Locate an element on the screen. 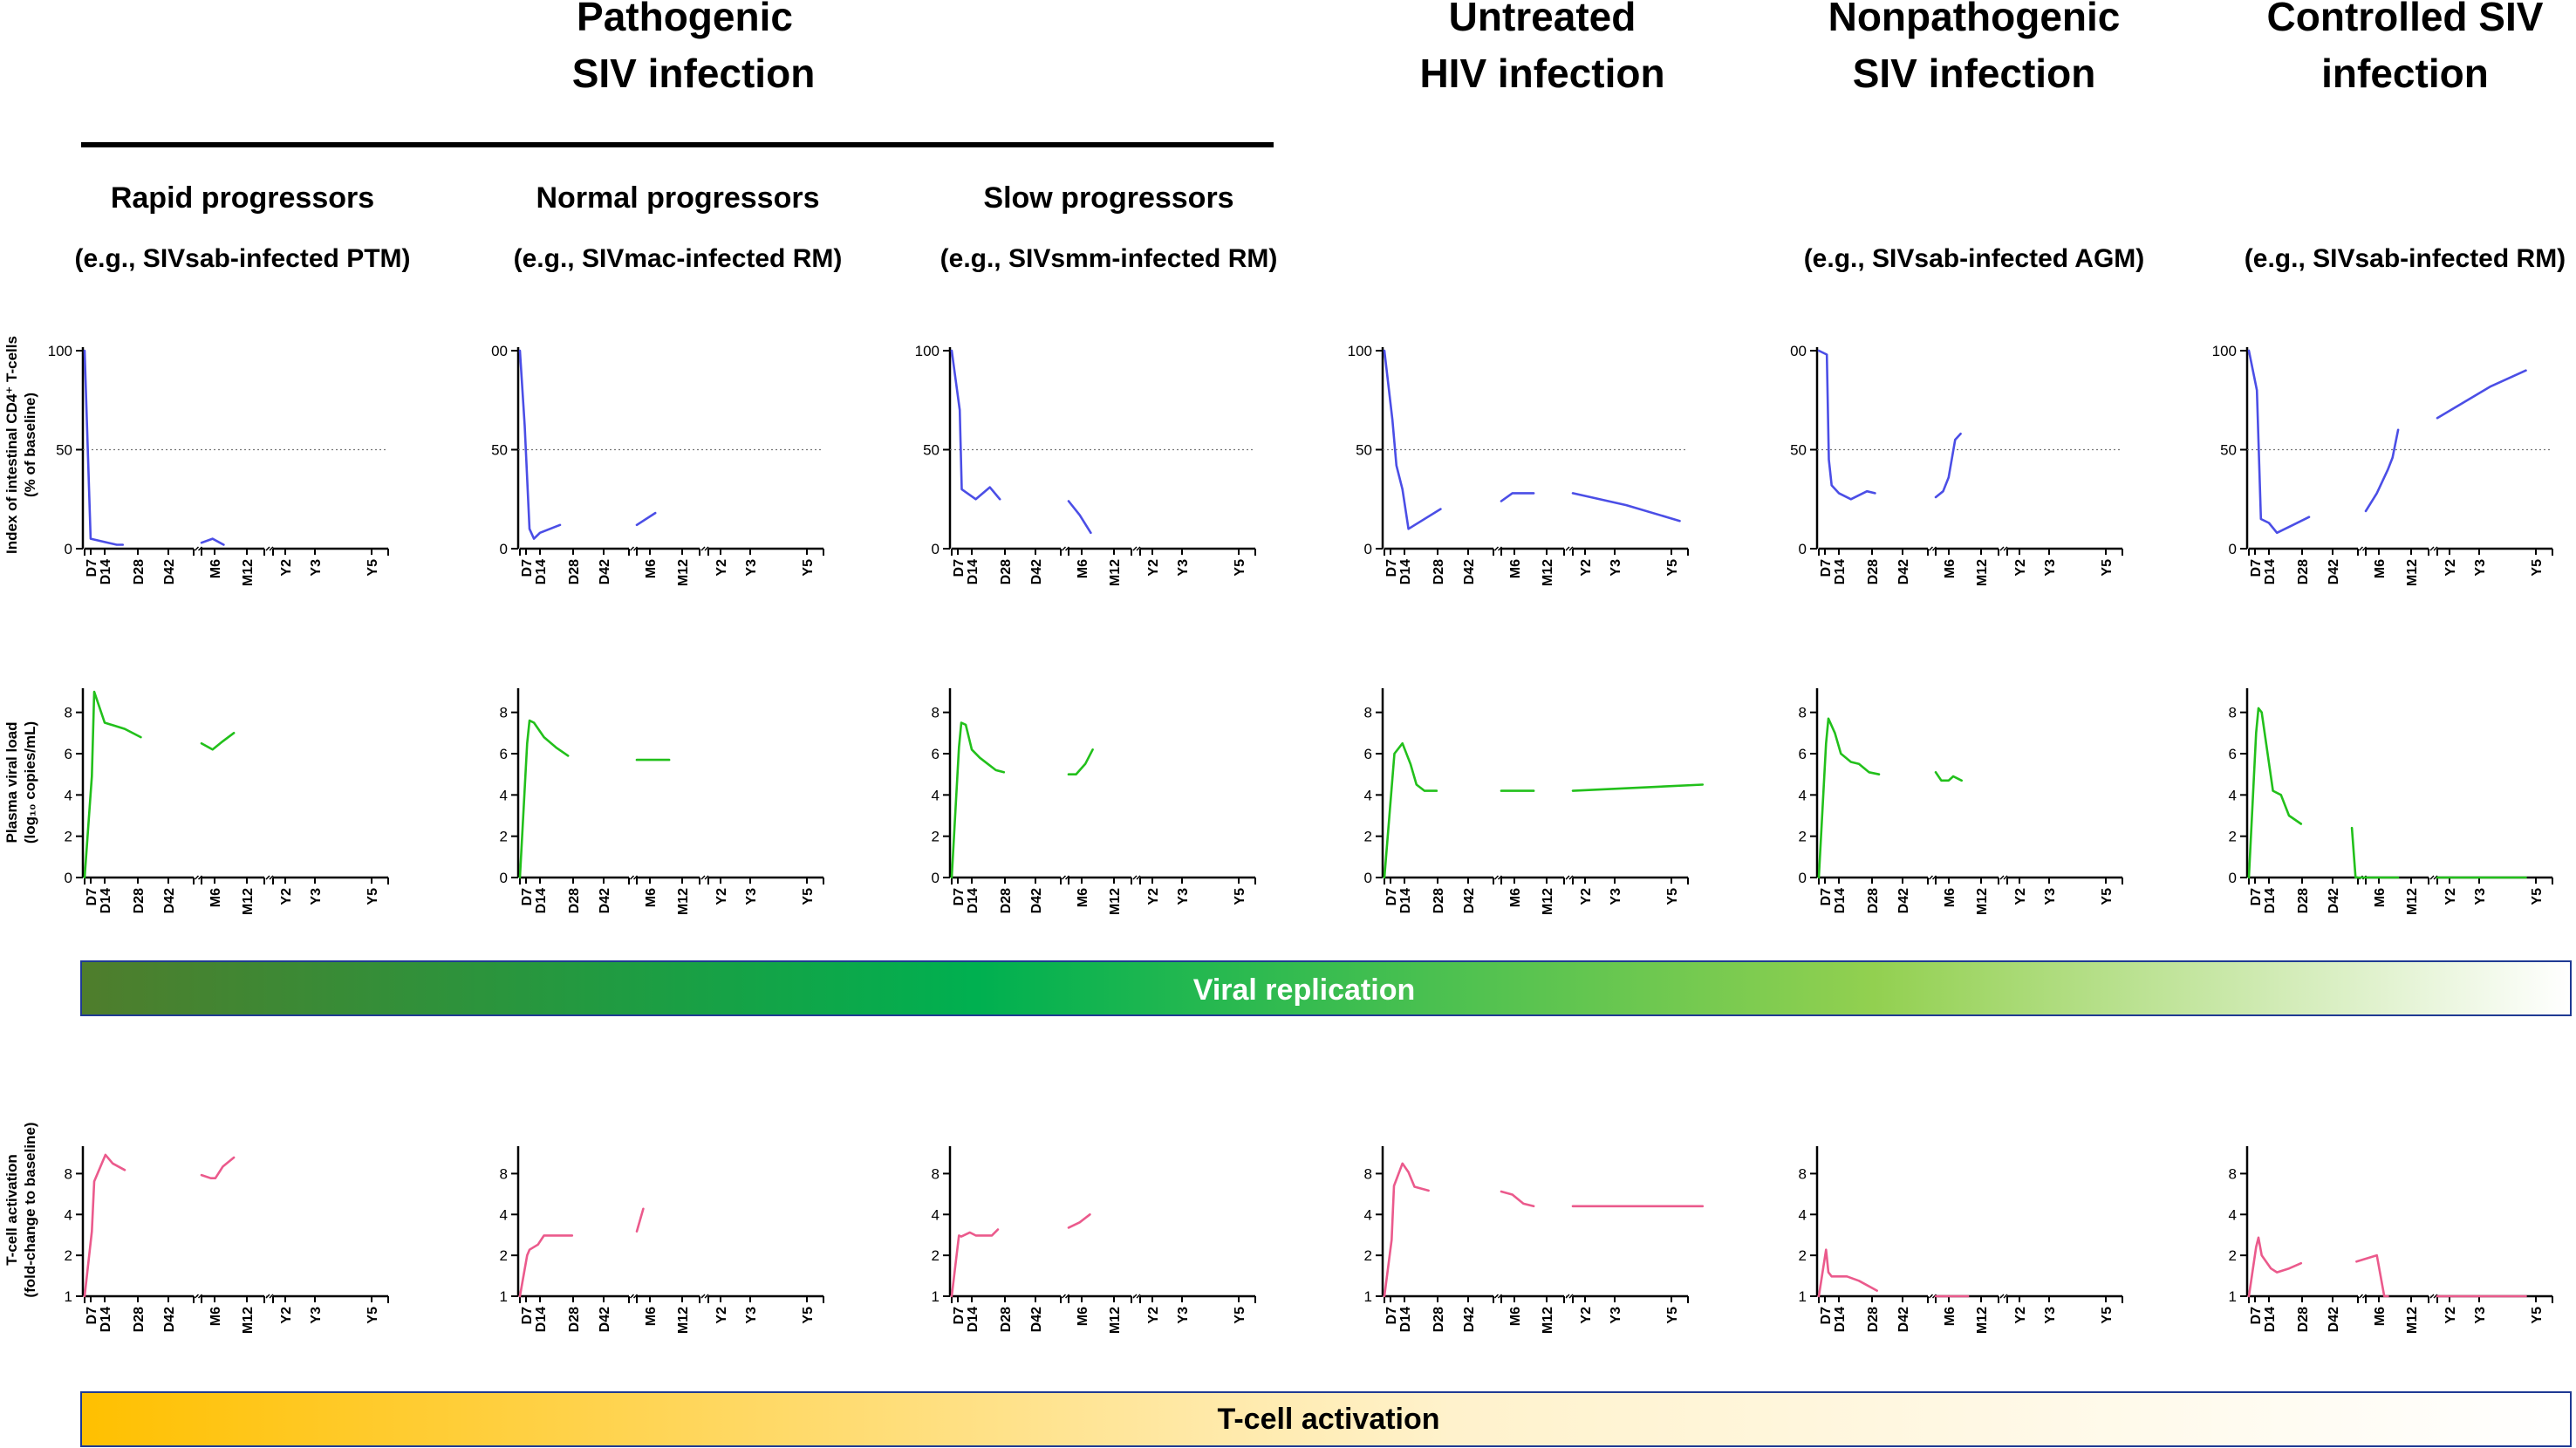  header-controlled-line2: infection is located at coordinates (2405, 74).